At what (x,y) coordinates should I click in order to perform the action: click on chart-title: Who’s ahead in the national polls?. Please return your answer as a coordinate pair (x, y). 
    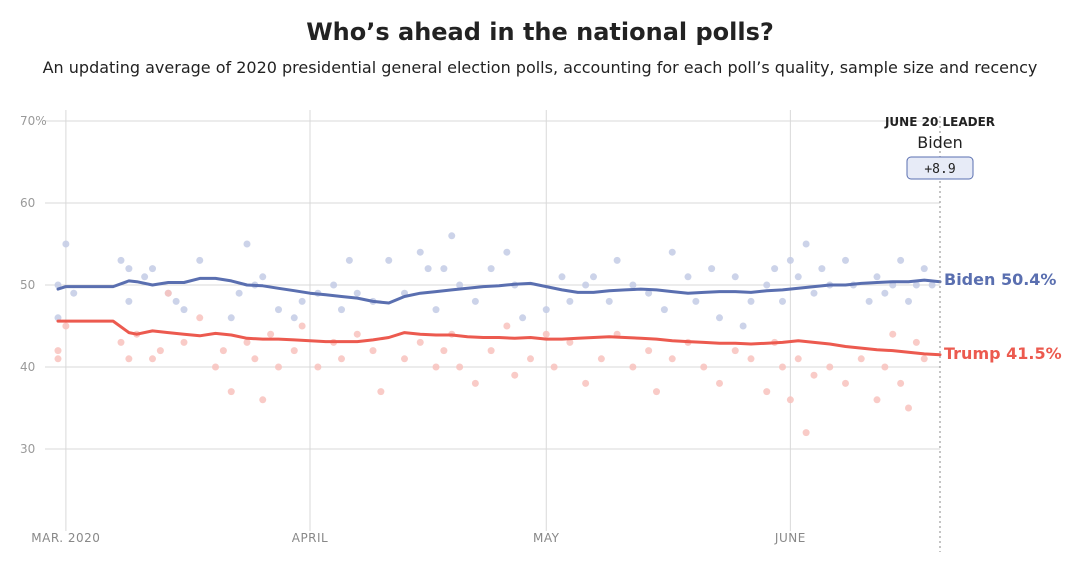
    Looking at the image, I should click on (540, 32).